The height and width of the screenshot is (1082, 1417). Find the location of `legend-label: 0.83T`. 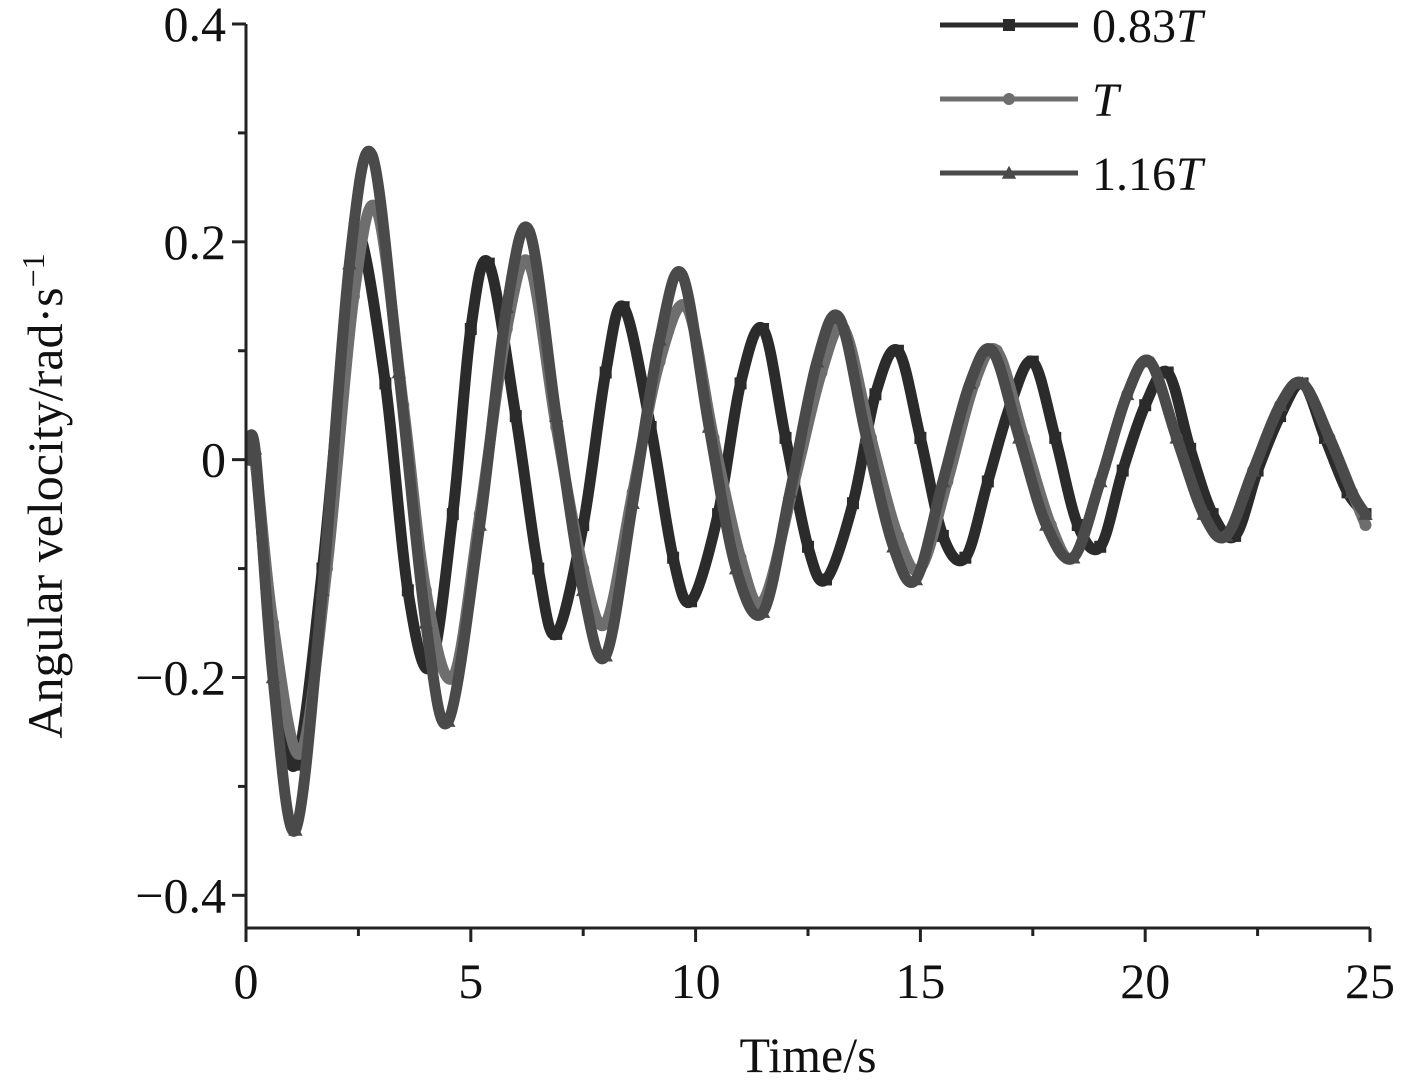

legend-label: 0.83T is located at coordinates (1149, 26).